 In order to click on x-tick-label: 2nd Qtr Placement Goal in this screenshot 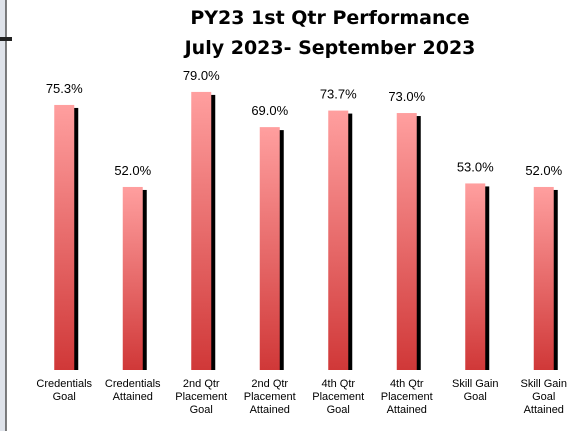, I will do `click(201, 397)`.